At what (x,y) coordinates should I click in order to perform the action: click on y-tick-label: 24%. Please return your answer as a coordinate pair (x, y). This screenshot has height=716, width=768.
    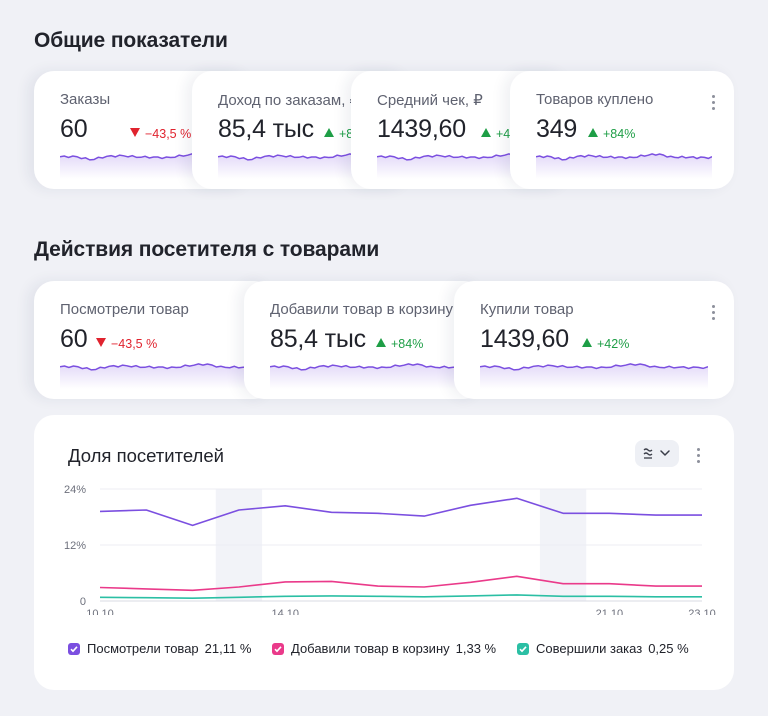
    Looking at the image, I should click on (75, 490).